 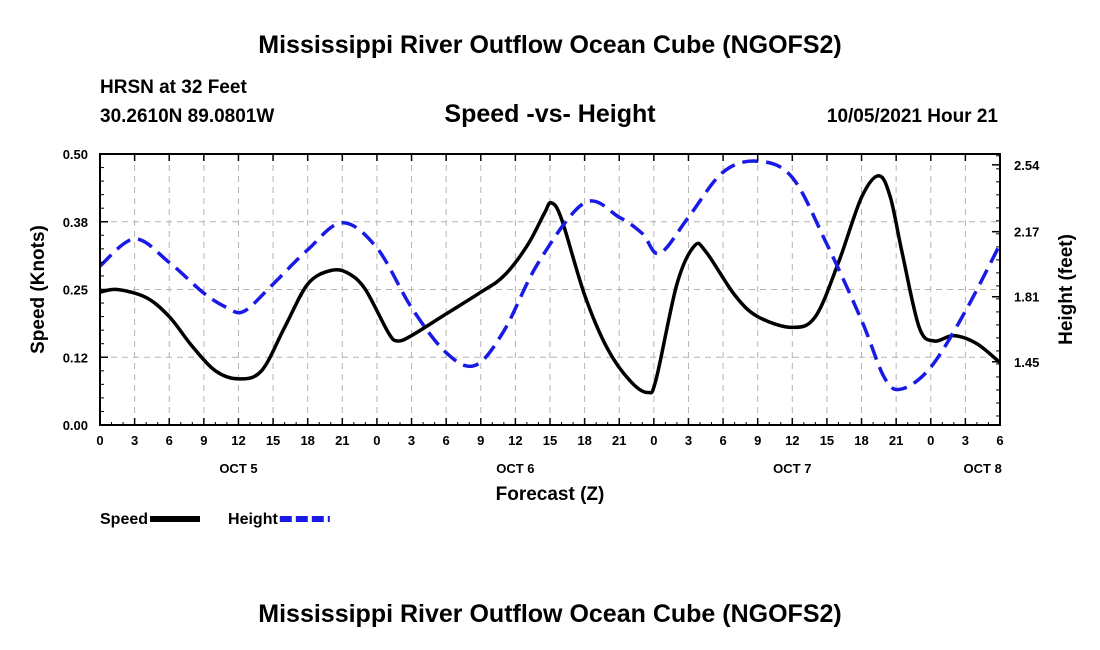 I want to click on legend: Speed Height, so click(x=215, y=519).